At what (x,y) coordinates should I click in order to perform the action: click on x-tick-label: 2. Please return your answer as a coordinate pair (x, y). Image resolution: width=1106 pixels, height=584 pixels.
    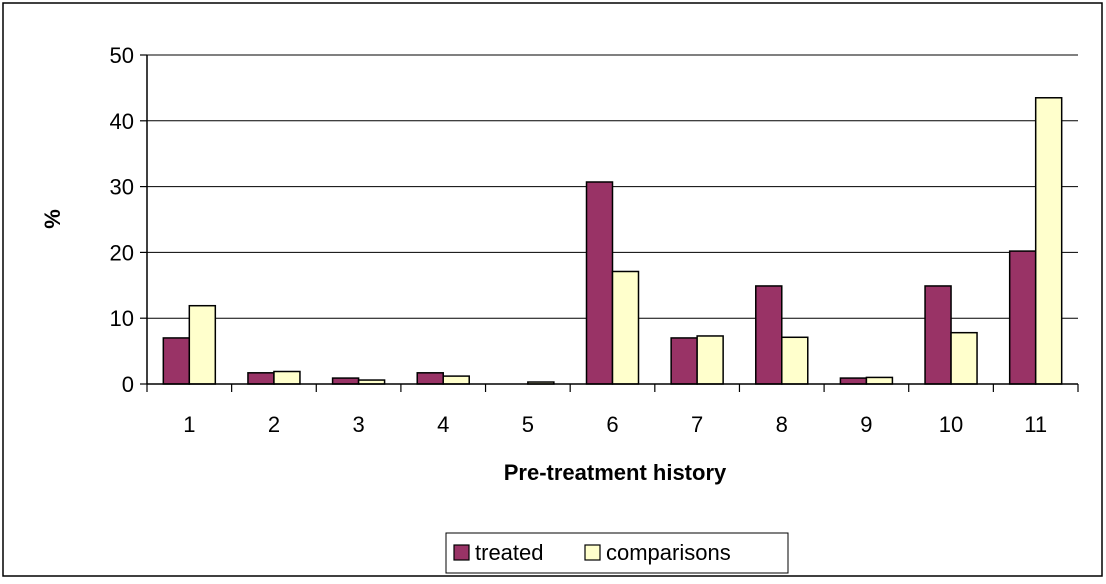
    Looking at the image, I should click on (274, 424).